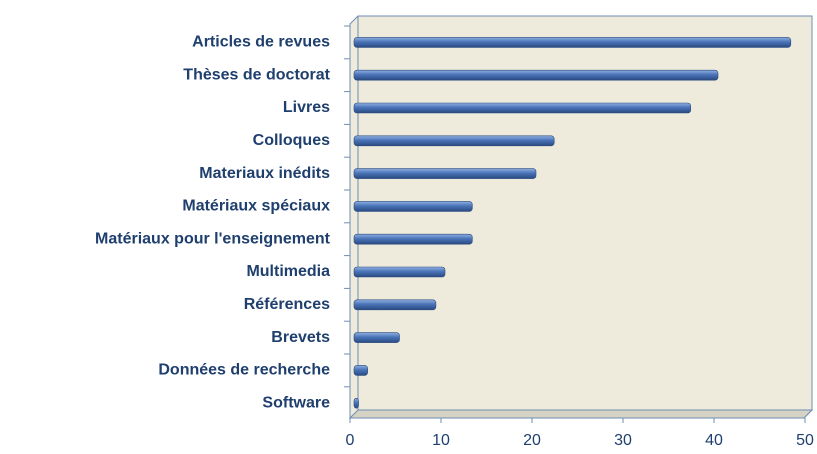 The height and width of the screenshot is (454, 817). Describe the element at coordinates (623, 440) in the screenshot. I see `x-tick-label: 30` at that location.